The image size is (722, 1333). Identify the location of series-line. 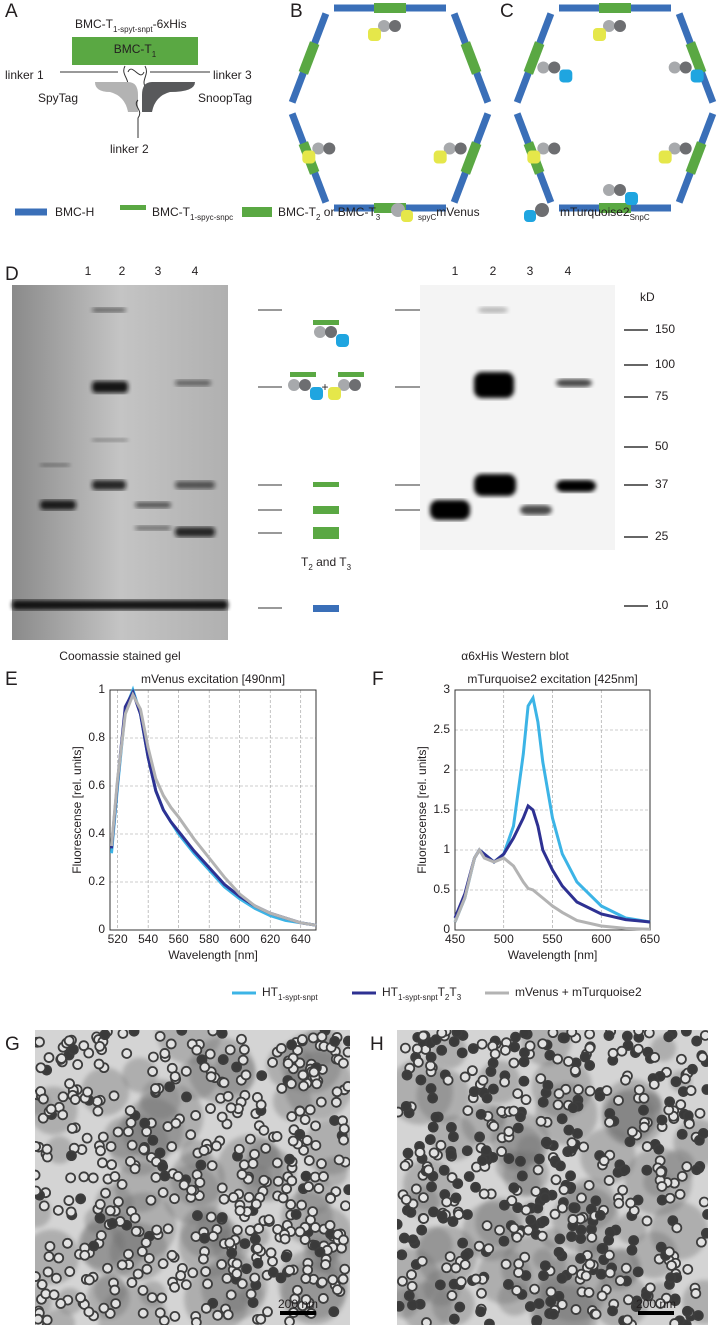
(552, 889).